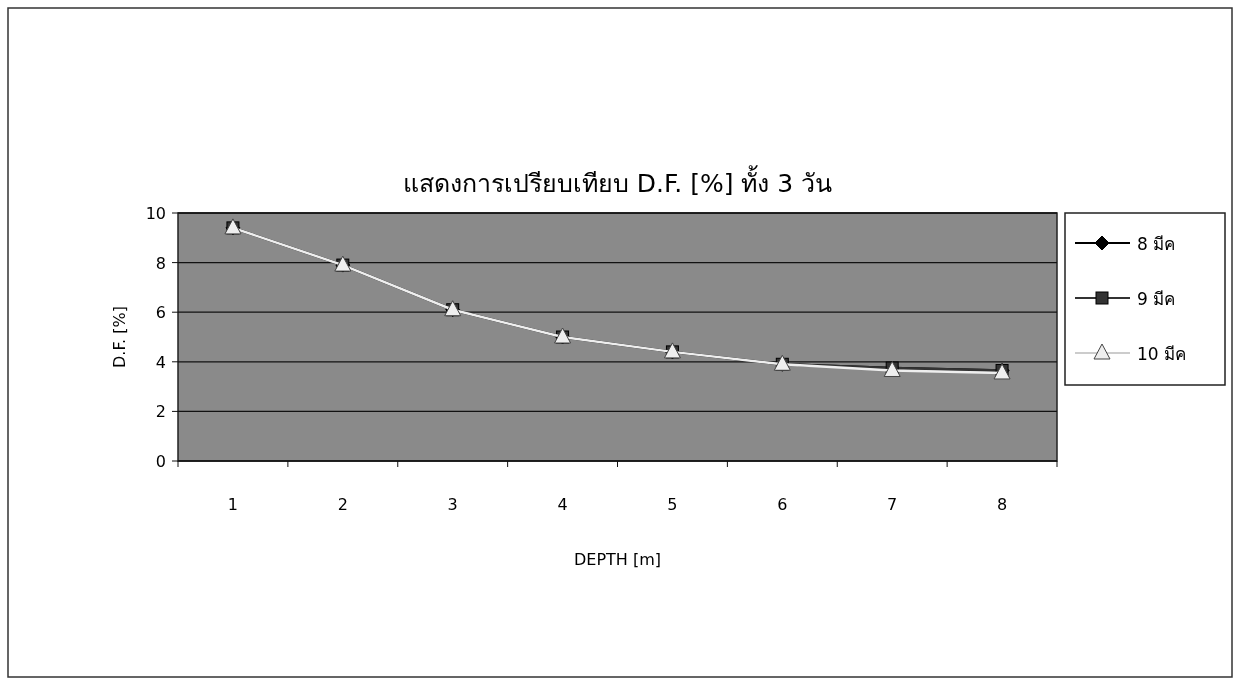 The height and width of the screenshot is (685, 1240). What do you see at coordinates (342, 504) in the screenshot?
I see `x-tick-label: 2` at bounding box center [342, 504].